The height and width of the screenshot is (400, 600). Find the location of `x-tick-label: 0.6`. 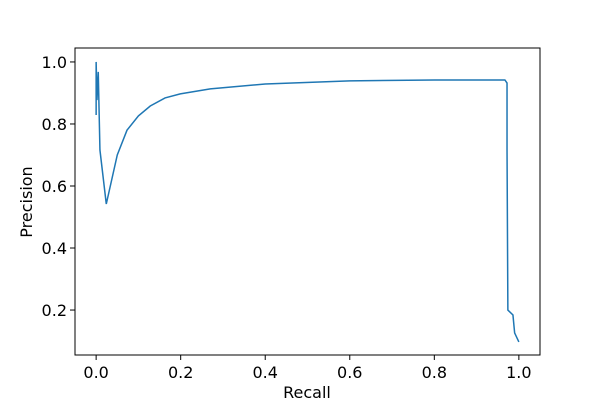

x-tick-label: 0.6 is located at coordinates (349, 372).